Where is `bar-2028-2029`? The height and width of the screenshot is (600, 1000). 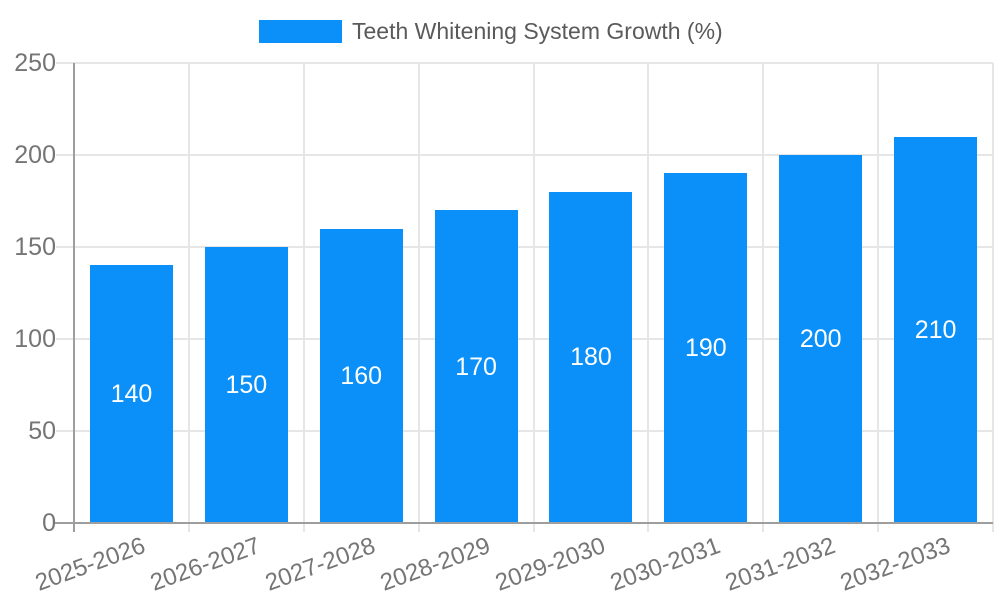 bar-2028-2029 is located at coordinates (476, 366).